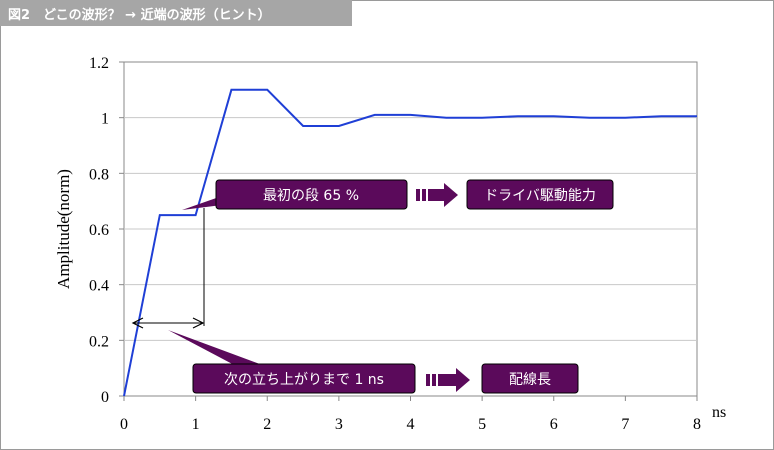 This screenshot has width=774, height=450. I want to click on y-tick-label: 0.8, so click(99, 174).